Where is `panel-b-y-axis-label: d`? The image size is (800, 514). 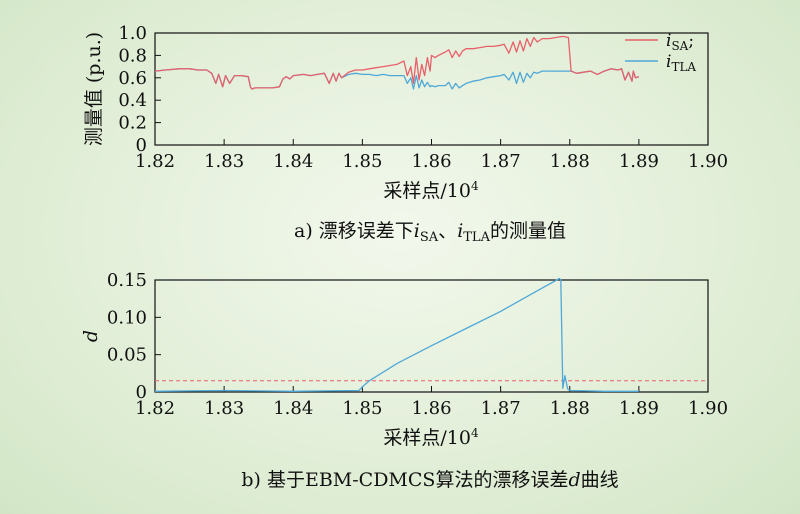
panel-b-y-axis-label: d is located at coordinates (91, 336).